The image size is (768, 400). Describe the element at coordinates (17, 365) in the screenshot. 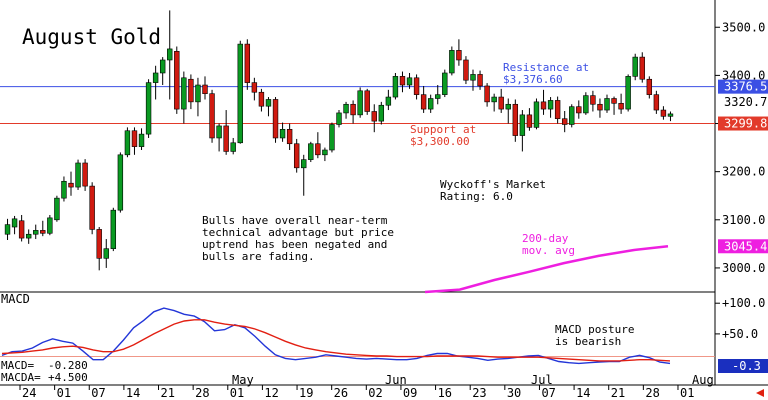

I see `macd-readout-label: MACD=` at that location.